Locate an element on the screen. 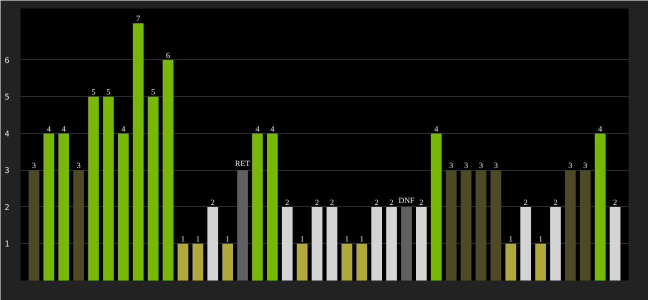 This screenshot has width=648, height=300. y-tick-label: 4 is located at coordinates (7, 133).